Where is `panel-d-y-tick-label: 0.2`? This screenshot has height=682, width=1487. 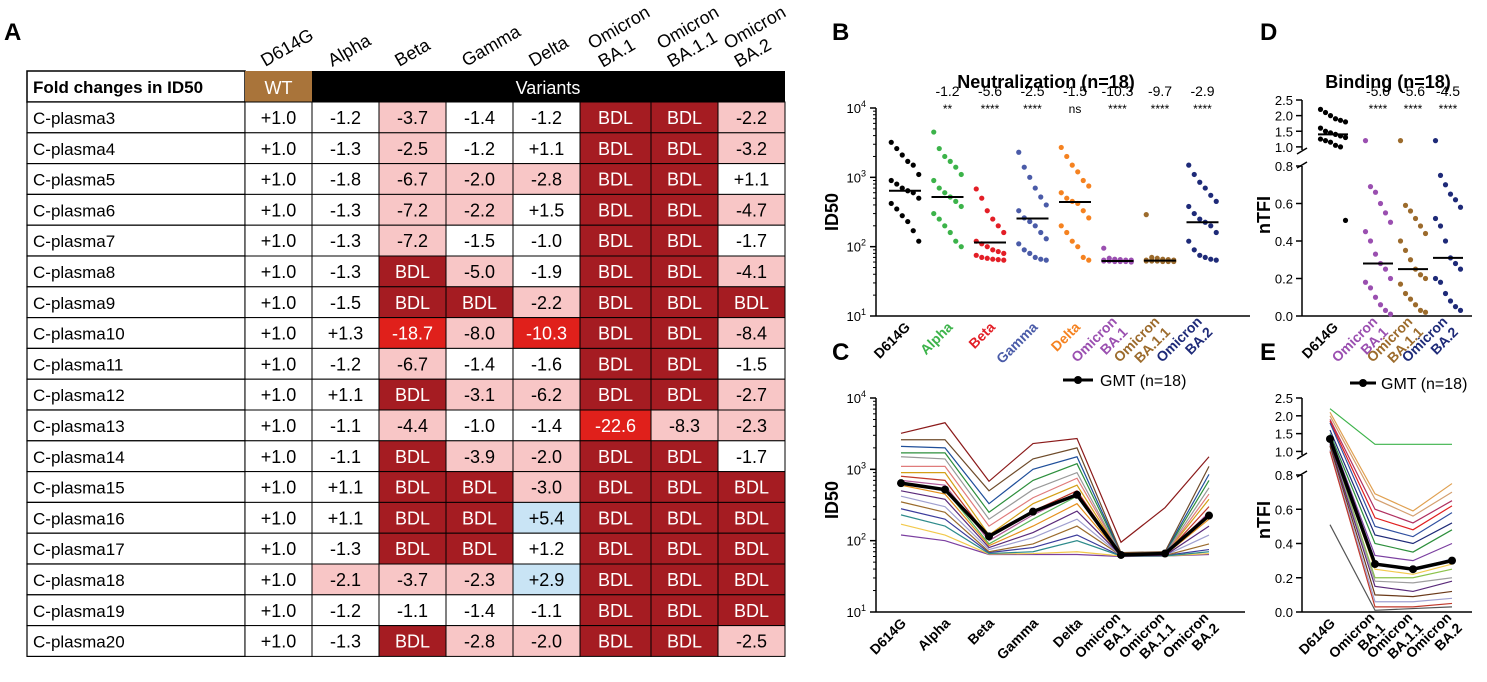
panel-d-y-tick-label: 0.2 is located at coordinates (1284, 279).